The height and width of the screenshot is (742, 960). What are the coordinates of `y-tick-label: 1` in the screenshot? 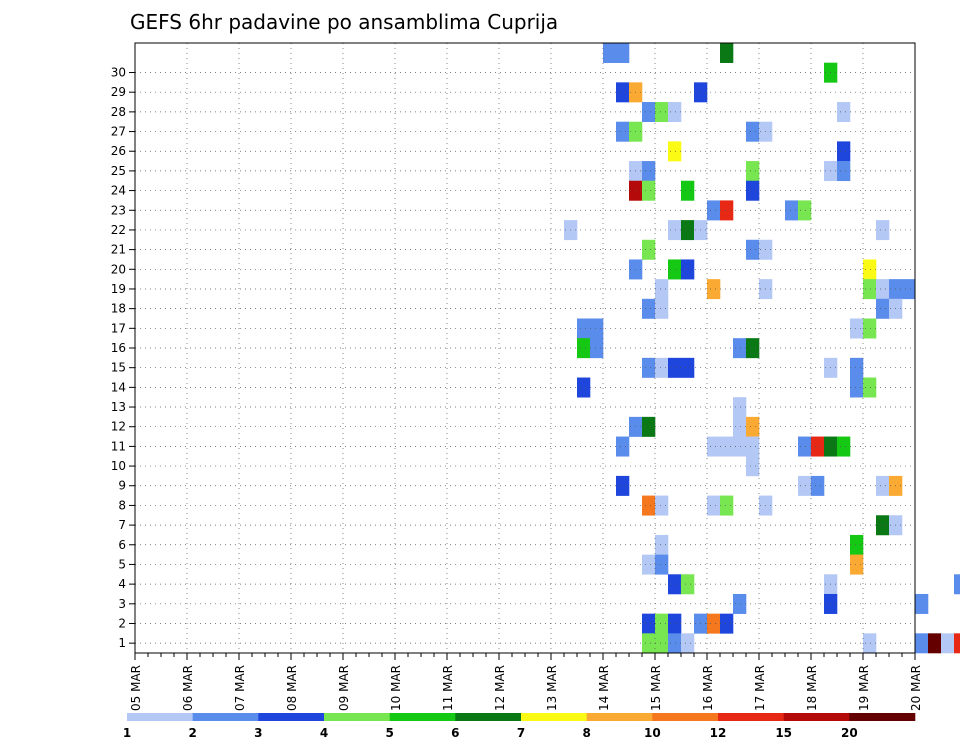 It's located at (122, 643).